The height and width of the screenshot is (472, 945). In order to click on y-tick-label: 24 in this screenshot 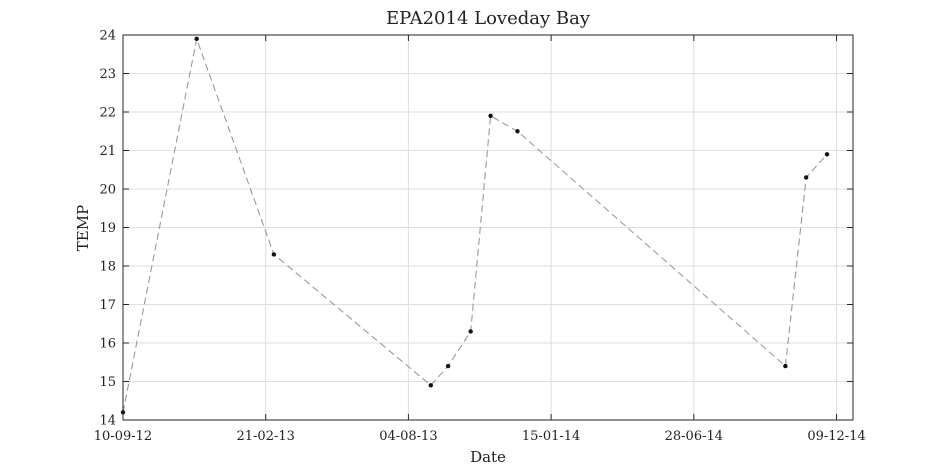, I will do `click(107, 36)`.